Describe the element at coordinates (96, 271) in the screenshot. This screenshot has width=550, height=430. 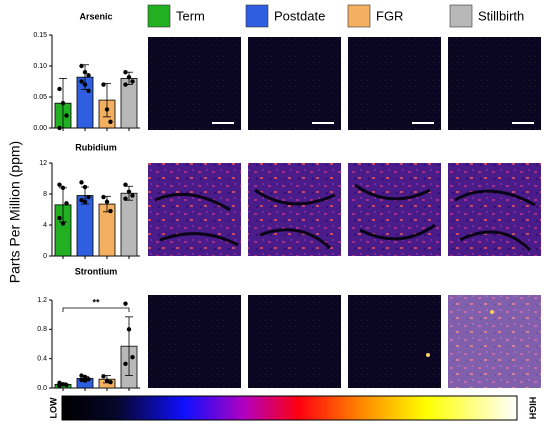
I see `chart-title: Strontium` at that location.